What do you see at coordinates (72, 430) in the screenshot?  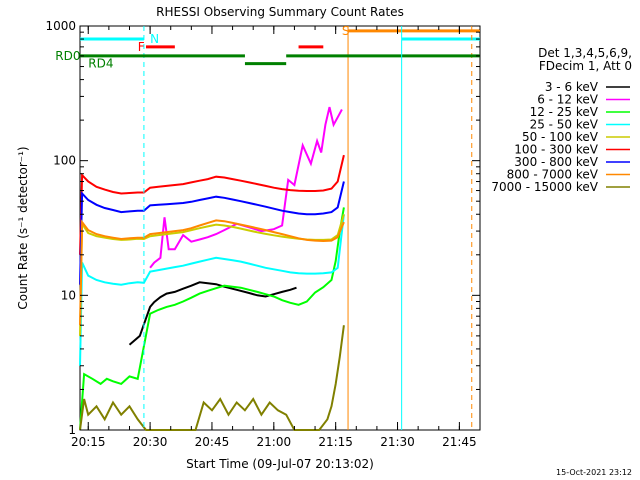 I see `y-tick-label: 1` at bounding box center [72, 430].